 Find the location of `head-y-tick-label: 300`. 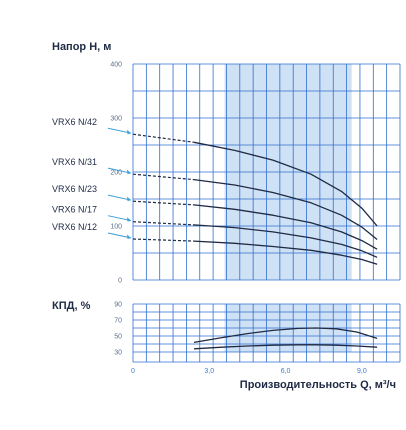

head-y-tick-label: 300 is located at coordinates (116, 119).